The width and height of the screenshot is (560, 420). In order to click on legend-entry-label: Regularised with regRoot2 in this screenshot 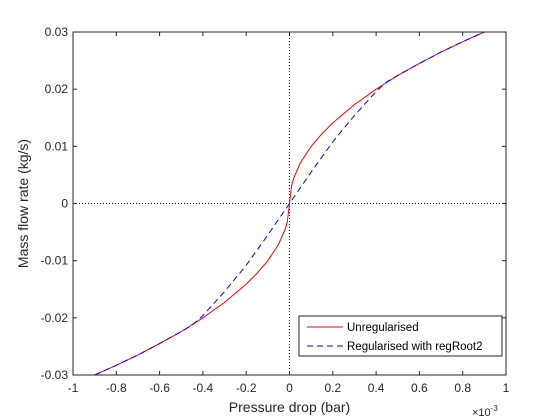, I will do `click(415, 347)`.